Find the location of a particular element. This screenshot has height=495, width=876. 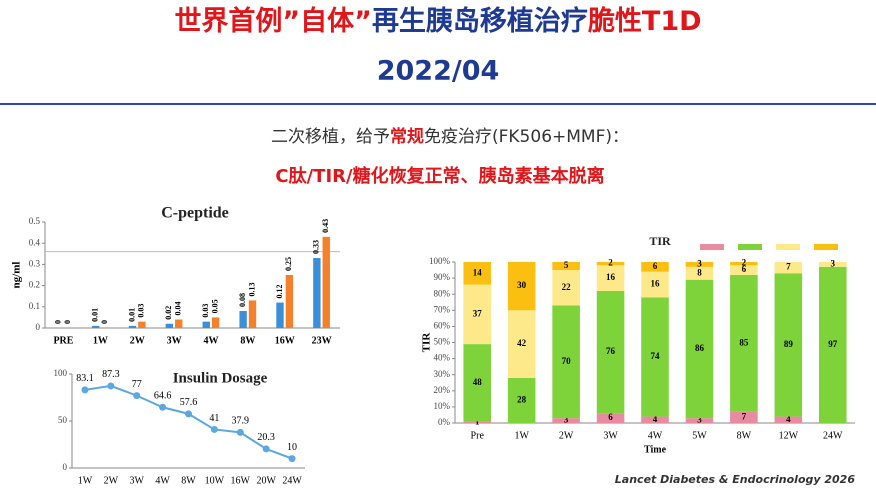

value-label: 64.6 is located at coordinates (163, 396).